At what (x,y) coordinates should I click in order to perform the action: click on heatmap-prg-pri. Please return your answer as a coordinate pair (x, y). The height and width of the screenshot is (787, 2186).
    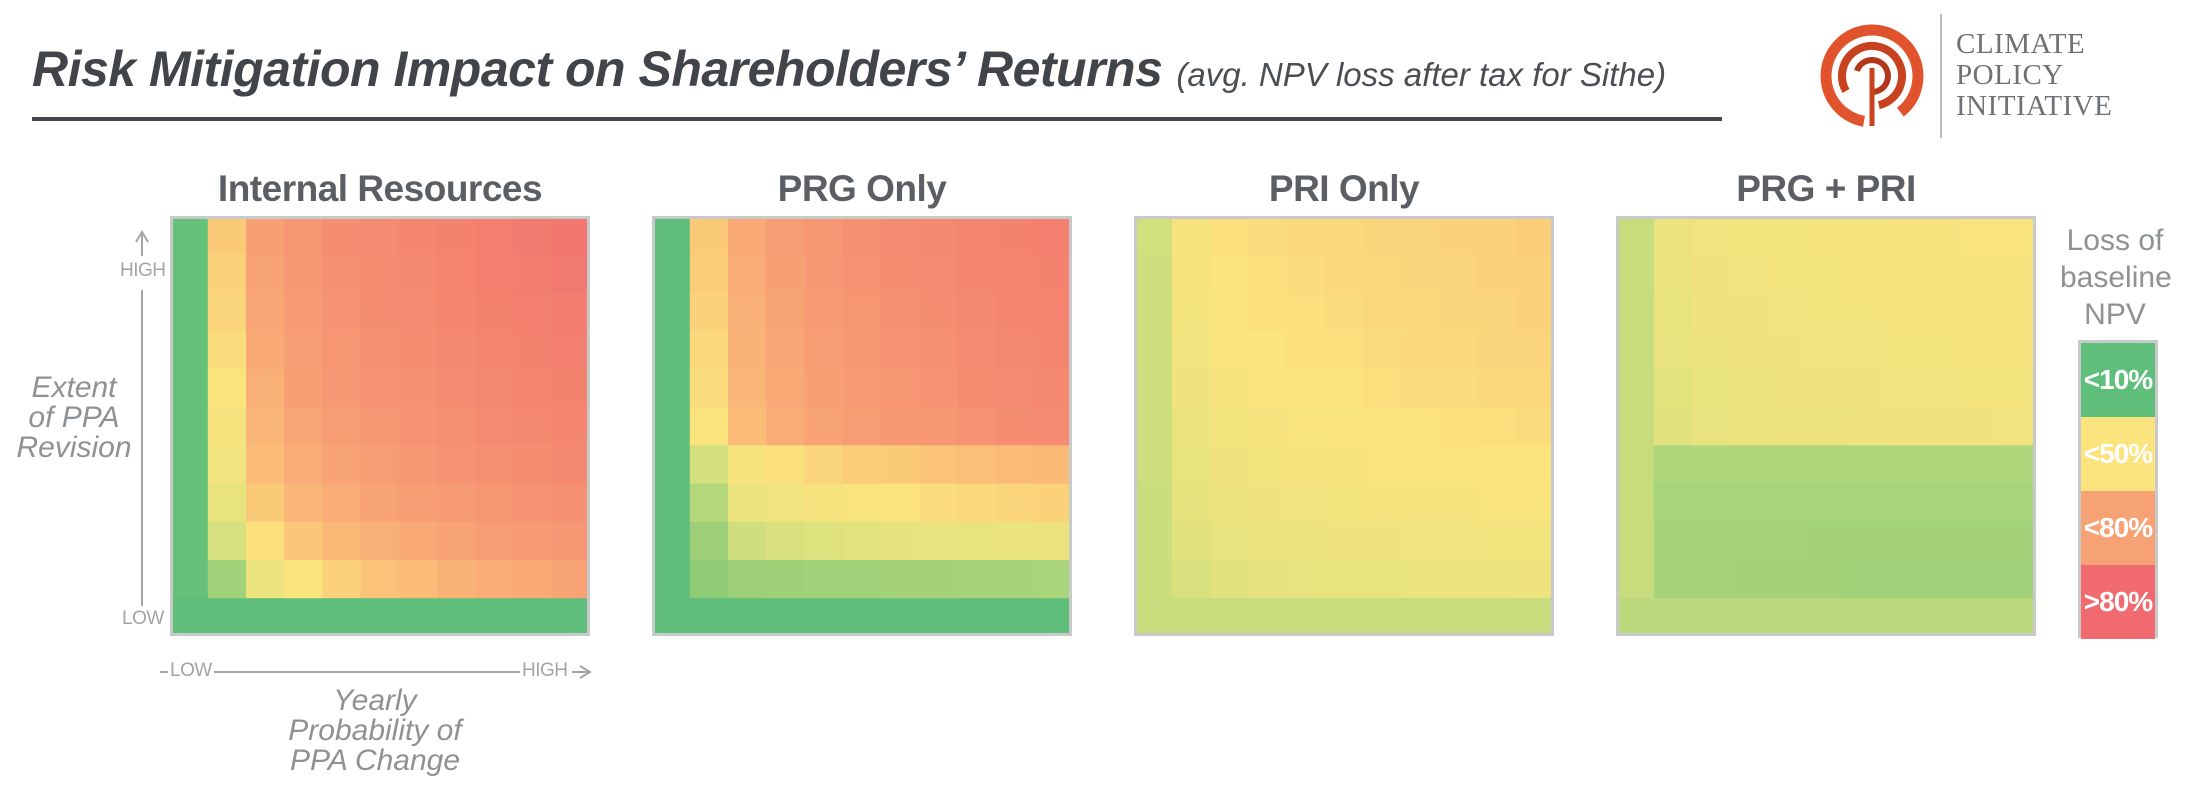
    Looking at the image, I should click on (1826, 426).